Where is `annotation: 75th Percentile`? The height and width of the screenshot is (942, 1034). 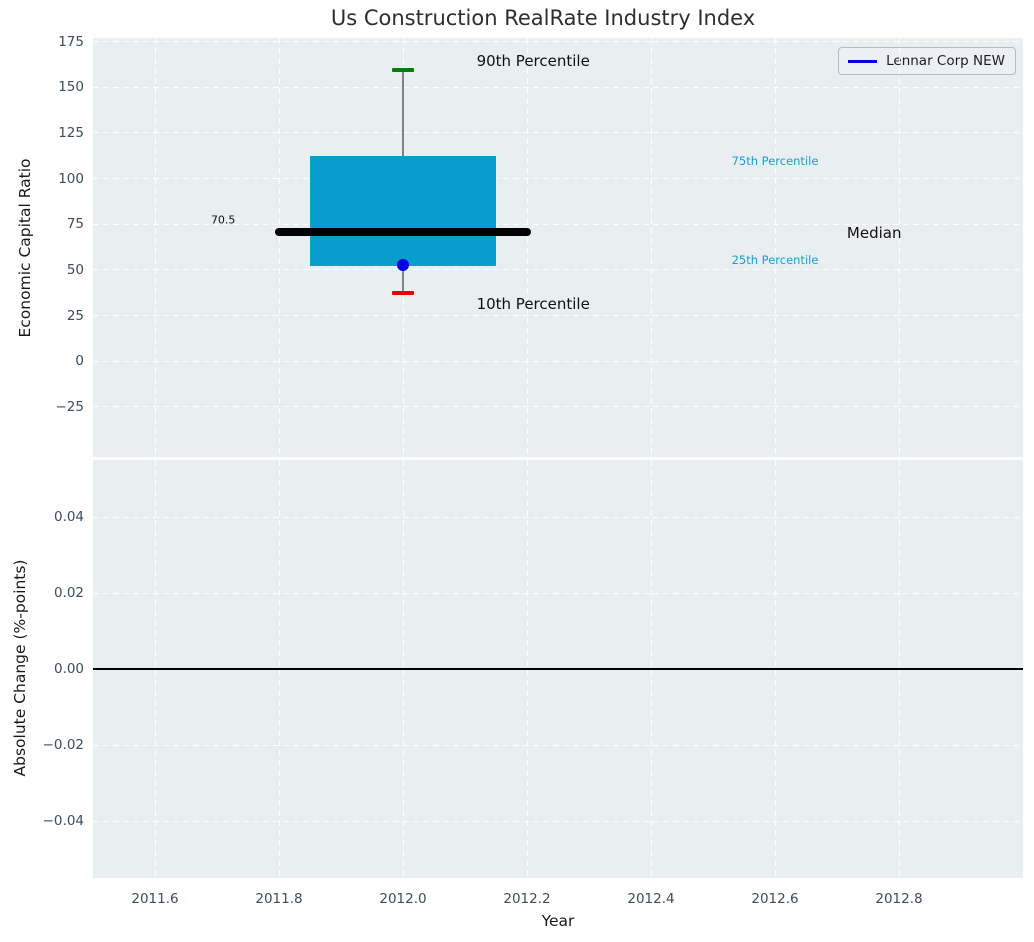 annotation: 75th Percentile is located at coordinates (775, 161).